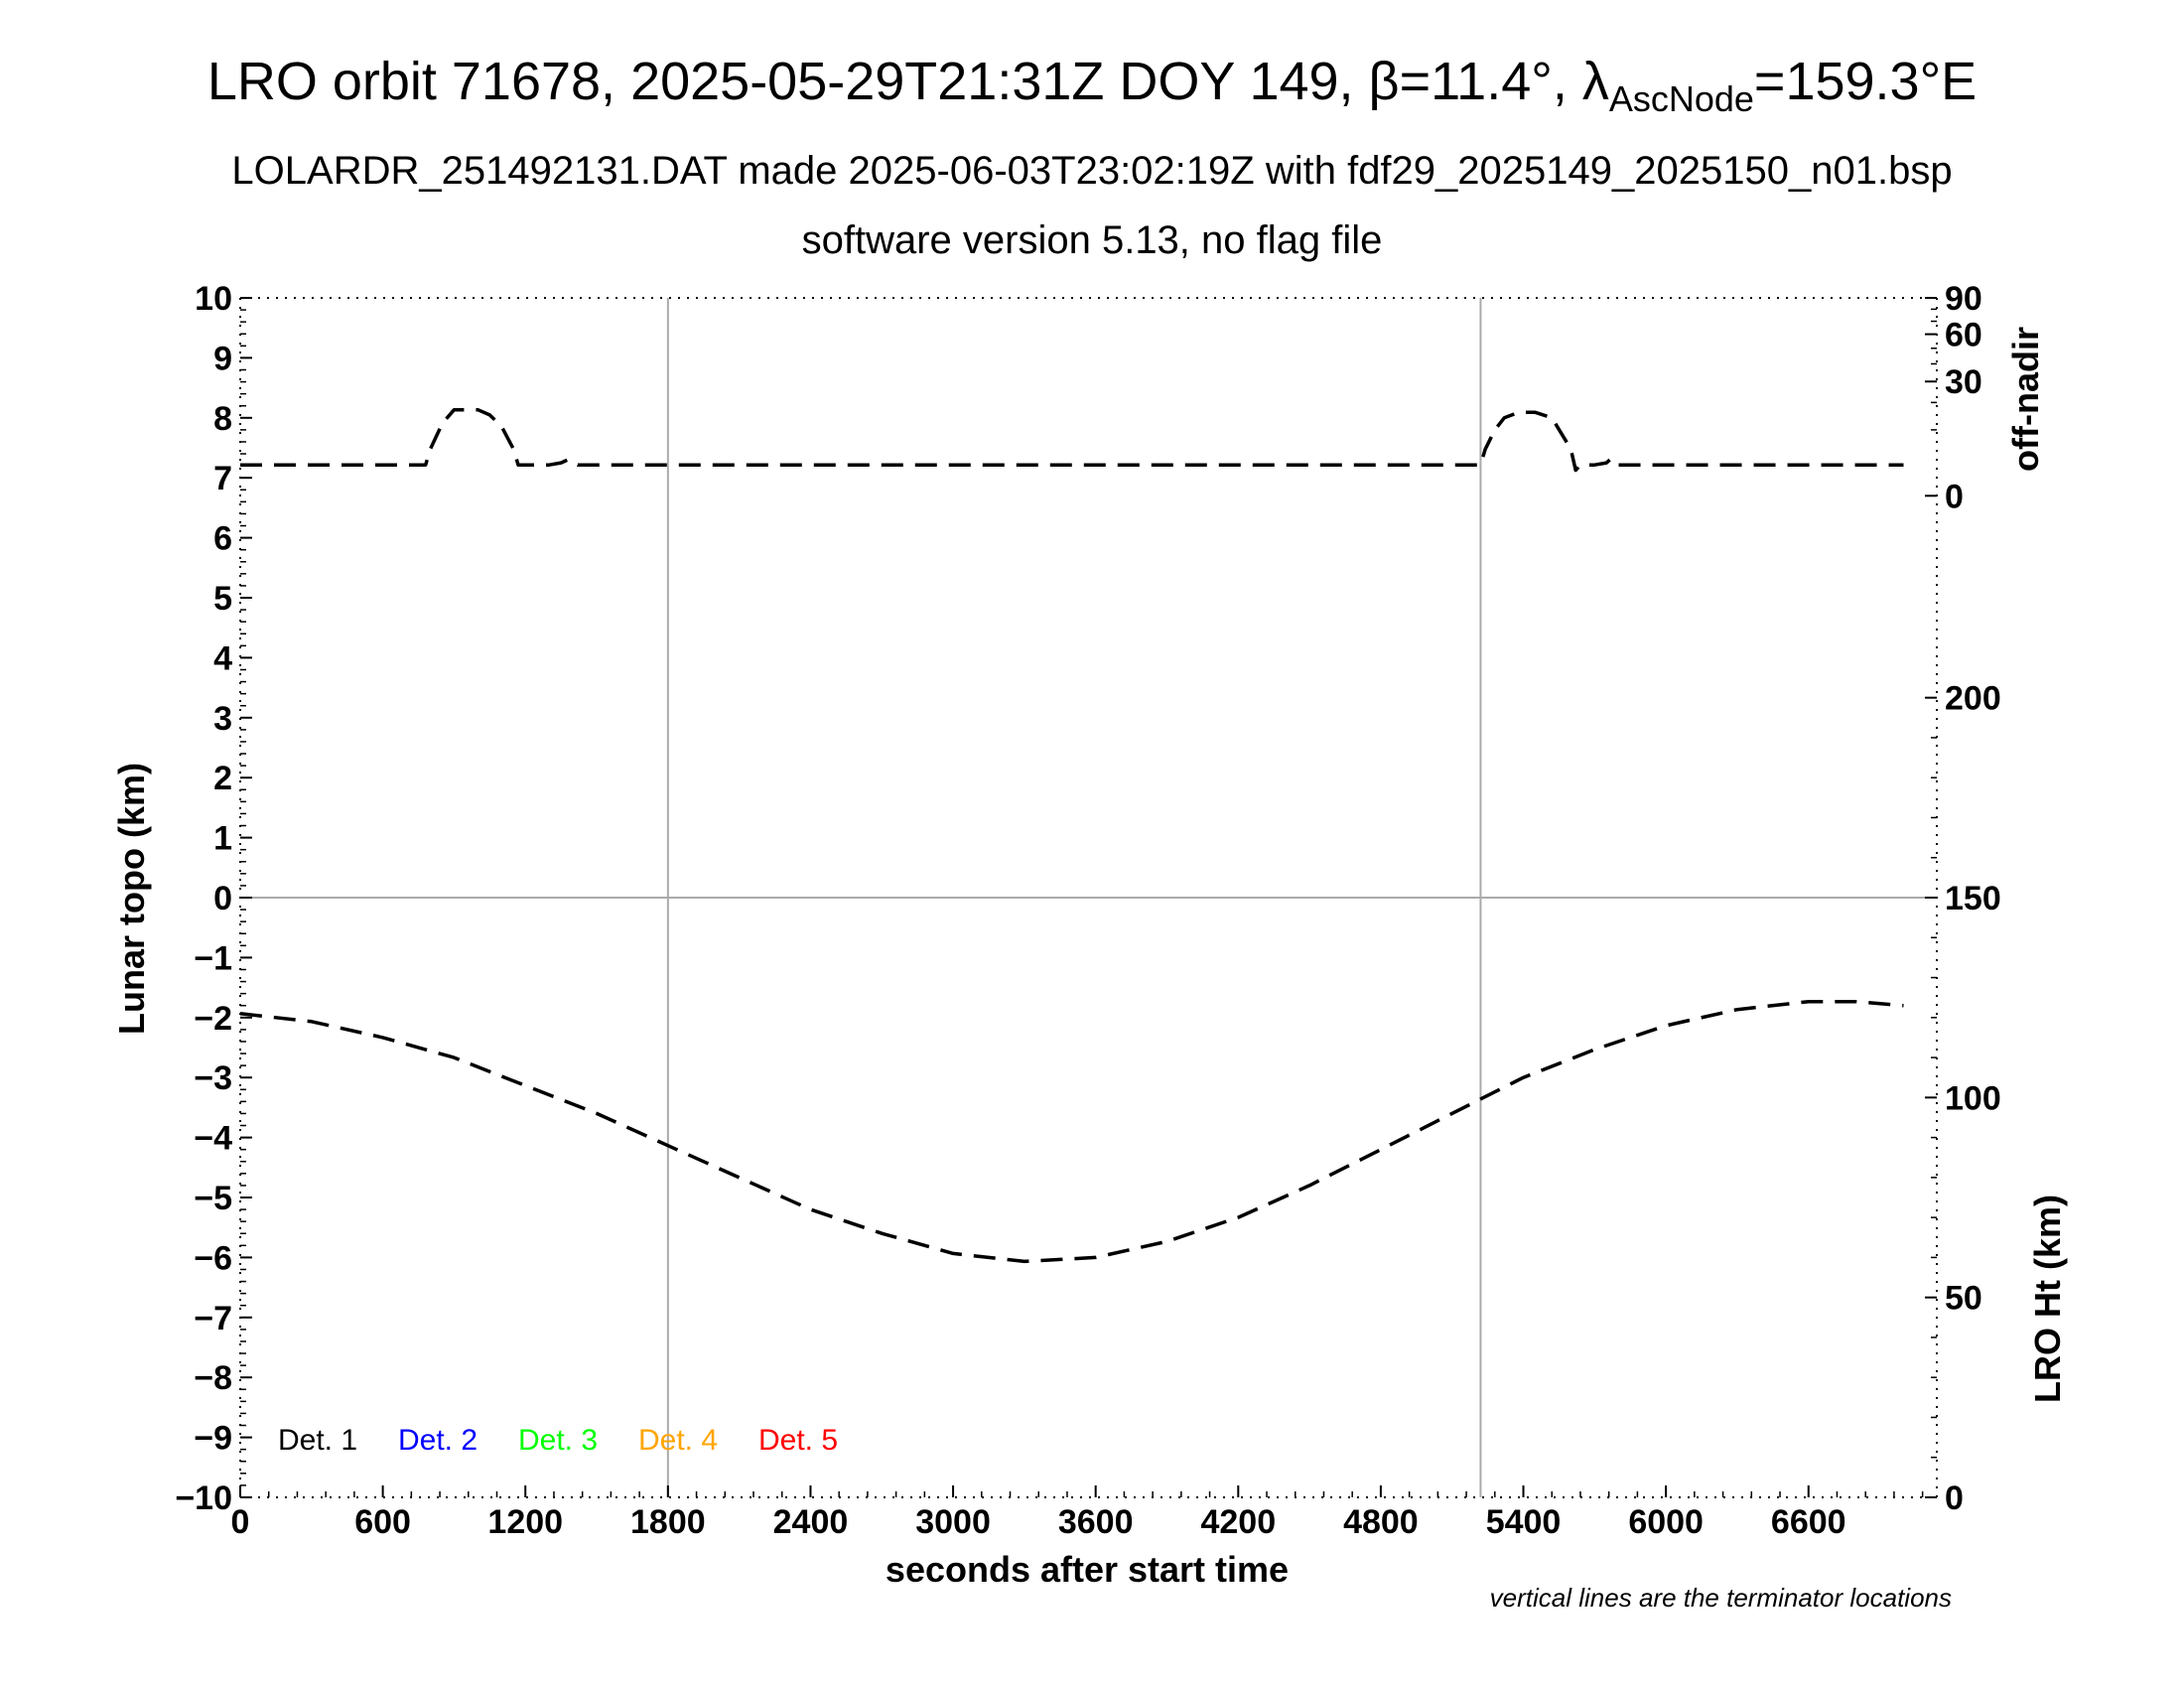 Image resolution: width=2184 pixels, height=1688 pixels. I want to click on y-tick-label-left: 4, so click(222, 658).